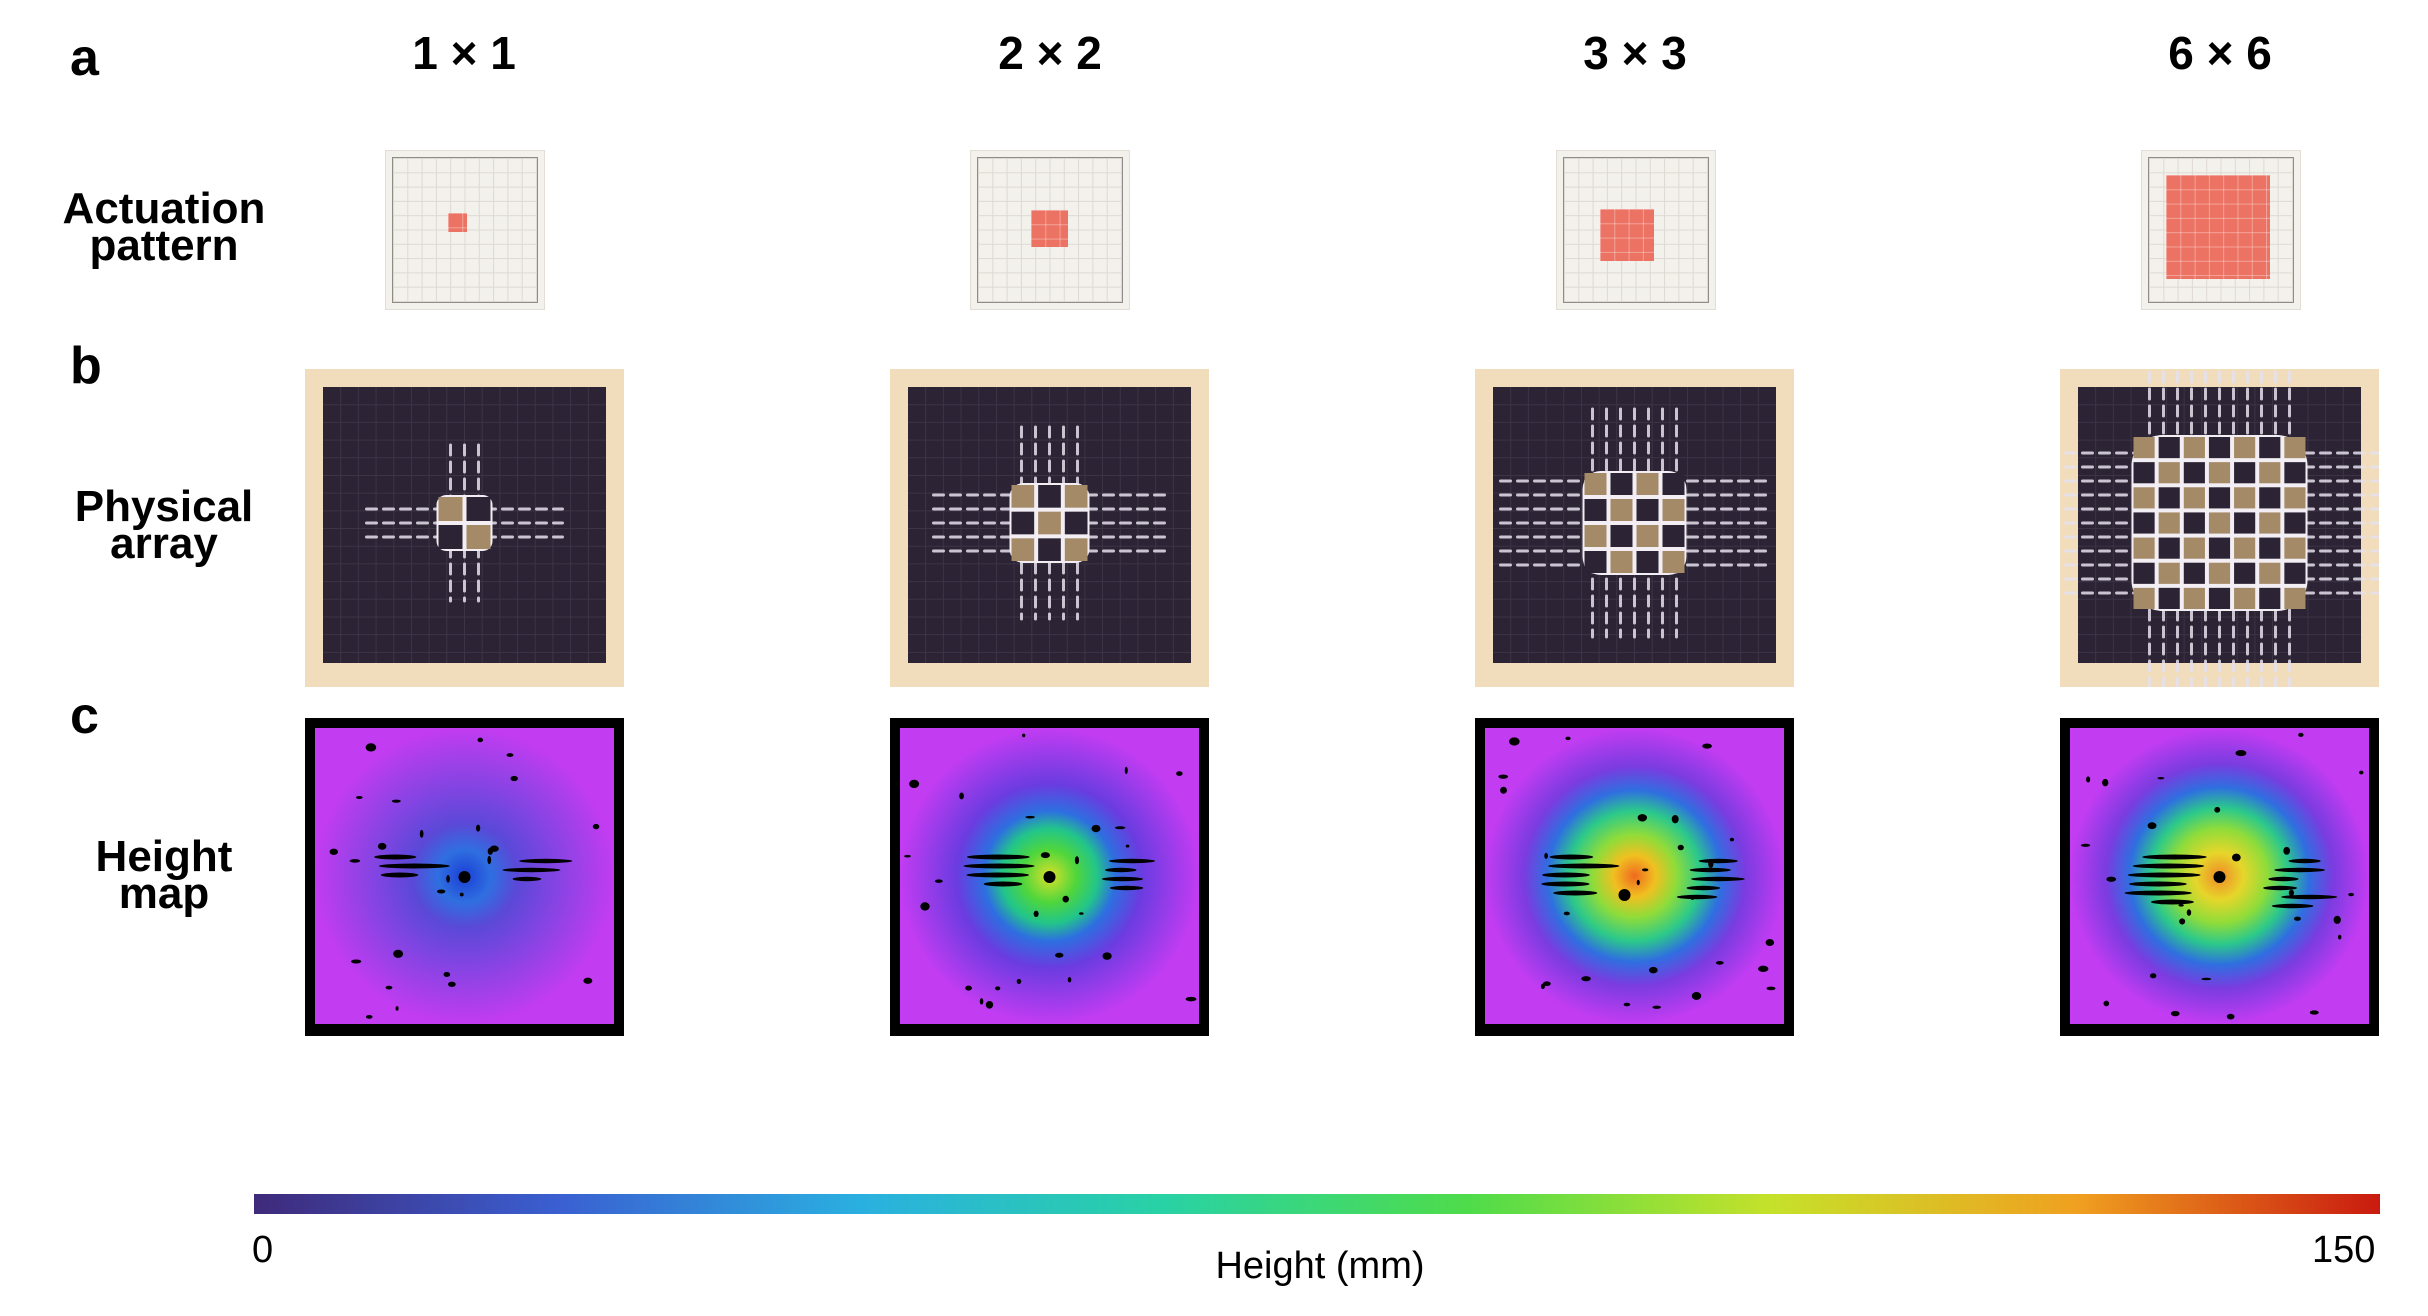 The height and width of the screenshot is (1316, 2428). I want to click on panel-letter-c: c, so click(84, 716).